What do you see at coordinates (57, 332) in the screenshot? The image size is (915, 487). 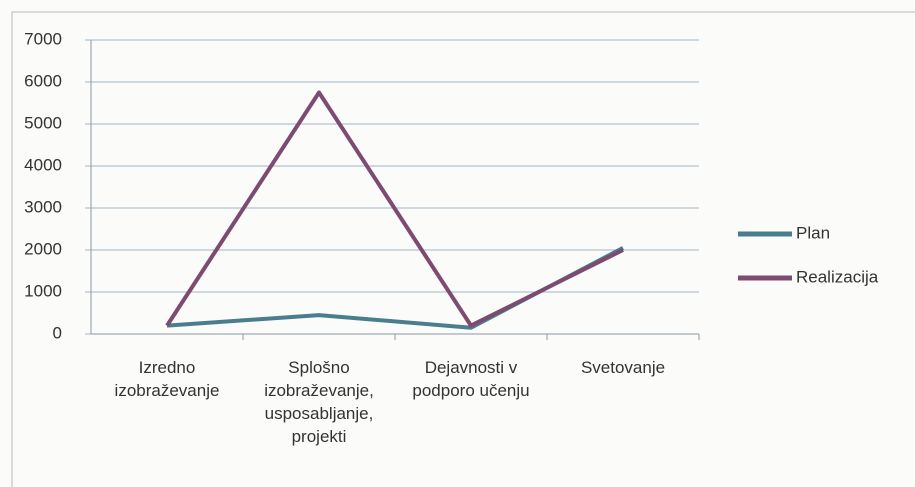 I see `y-tick-label: 0` at bounding box center [57, 332].